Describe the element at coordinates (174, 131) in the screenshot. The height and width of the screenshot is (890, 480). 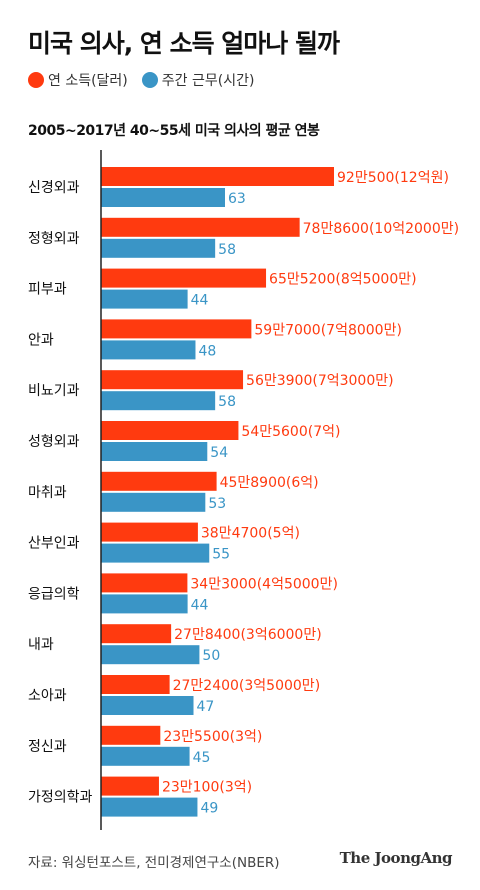
I see `chart-subtitle: 2005~2017년 40~55세 미국 의사의 평균 연봉` at that location.